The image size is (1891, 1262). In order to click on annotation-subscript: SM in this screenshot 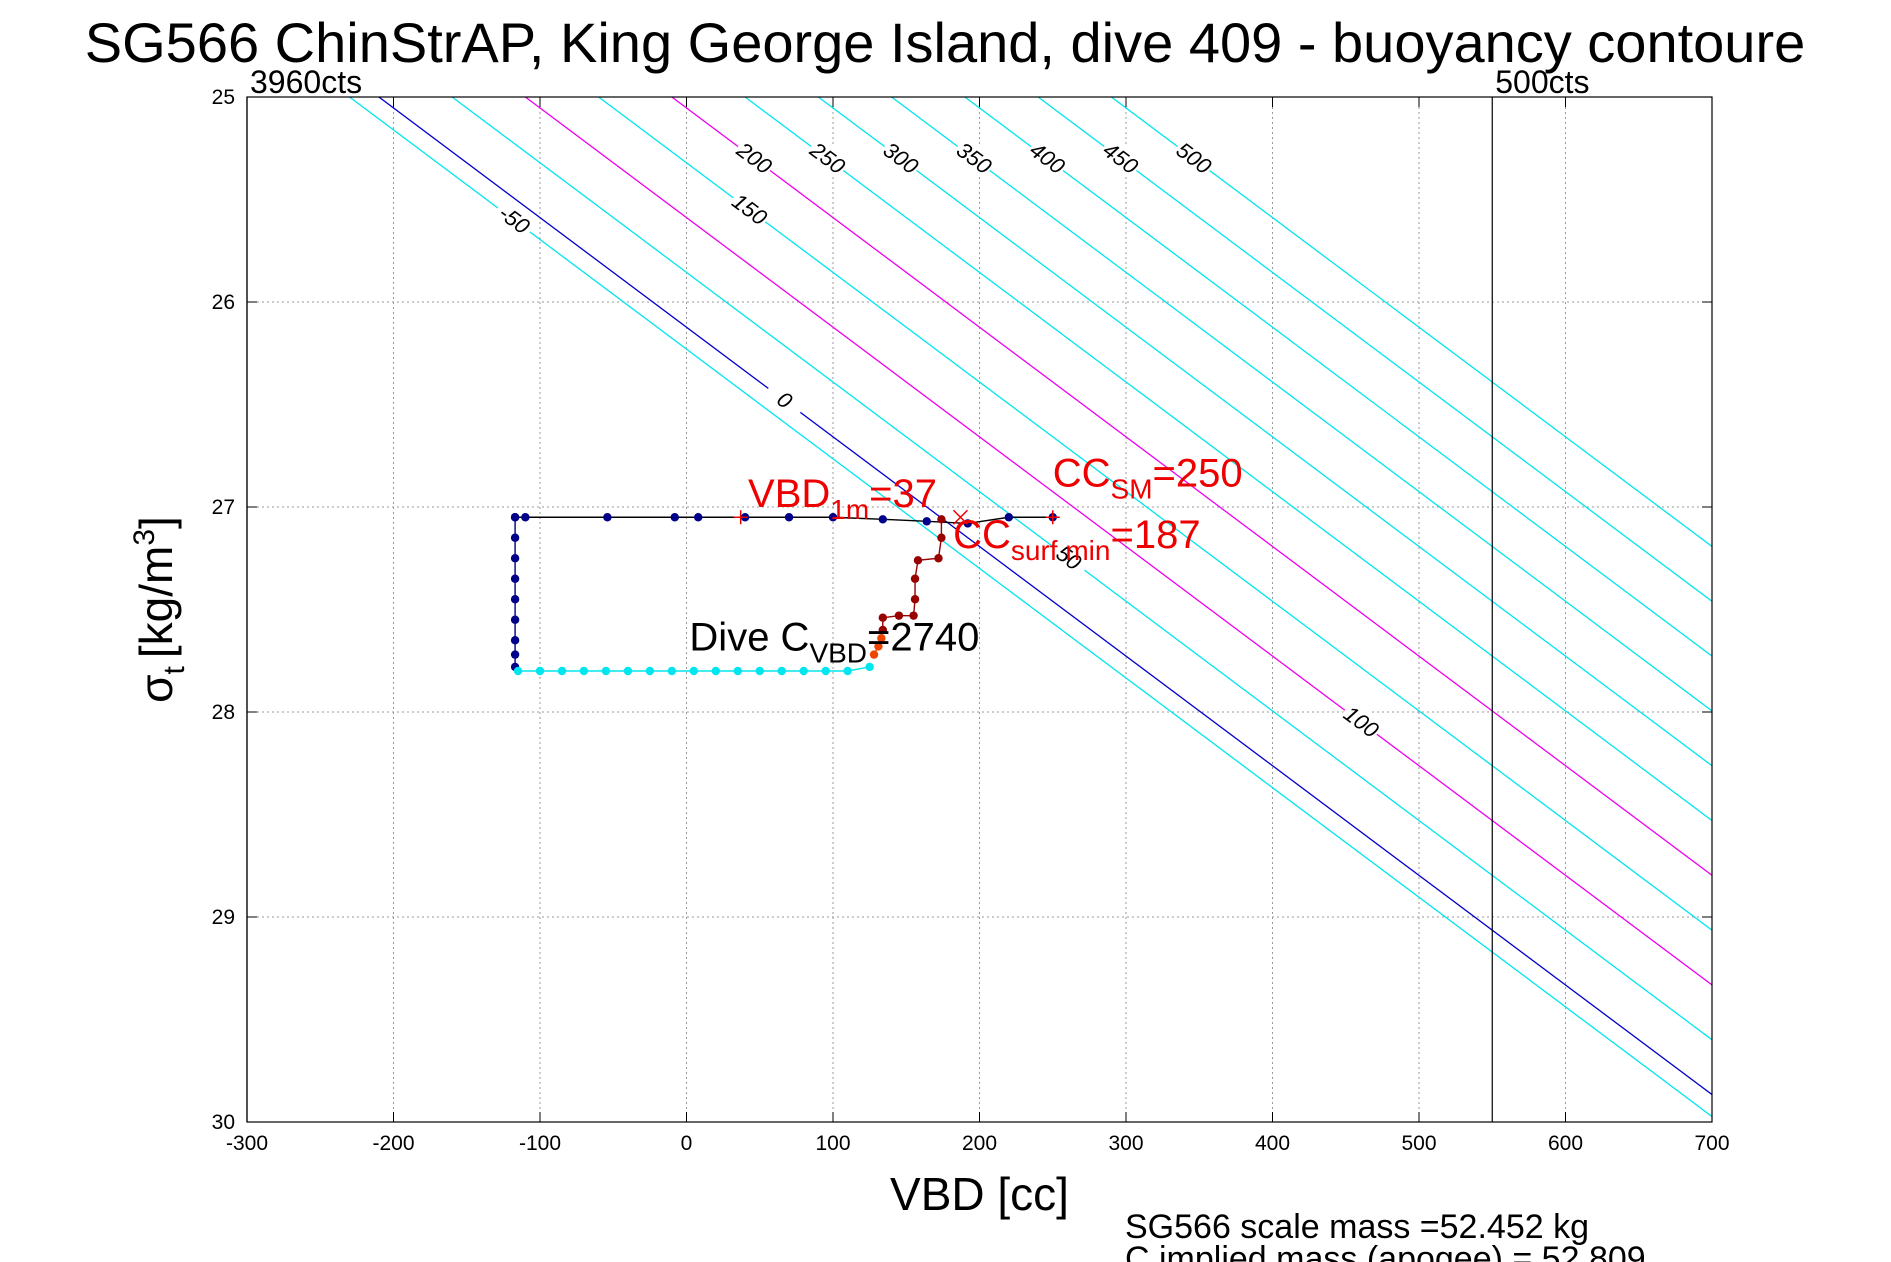, I will do `click(1132, 489)`.